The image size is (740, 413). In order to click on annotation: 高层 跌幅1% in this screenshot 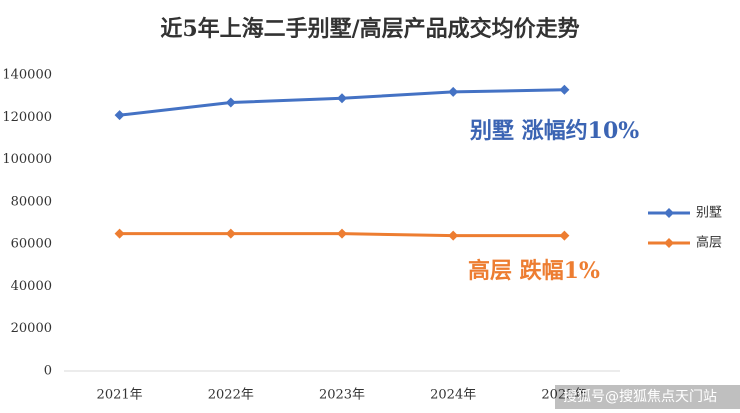, I will do `click(534, 271)`.